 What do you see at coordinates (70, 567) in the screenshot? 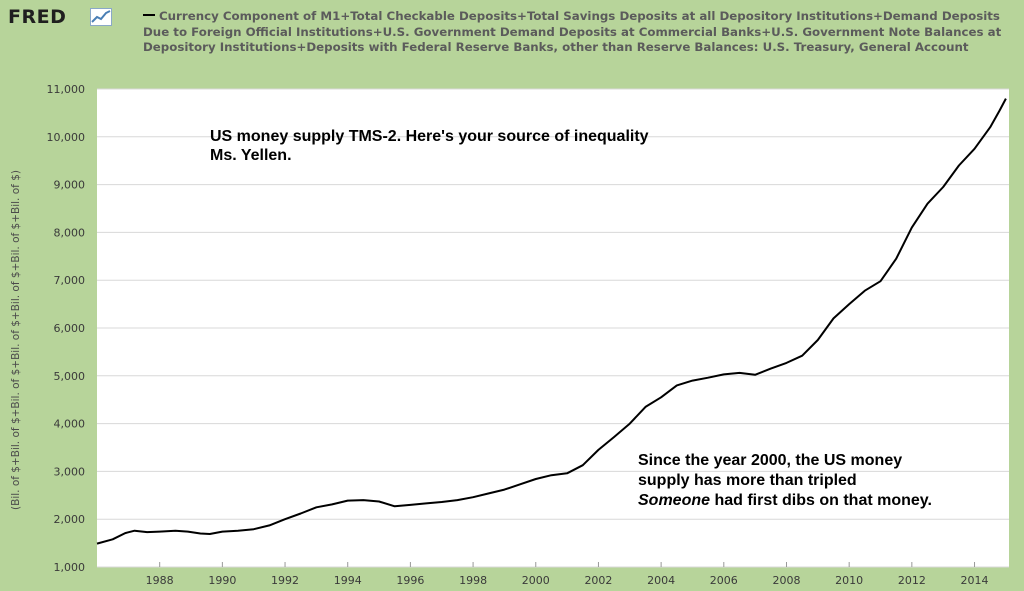
I see `y-tick-label: 1,000` at bounding box center [70, 567].